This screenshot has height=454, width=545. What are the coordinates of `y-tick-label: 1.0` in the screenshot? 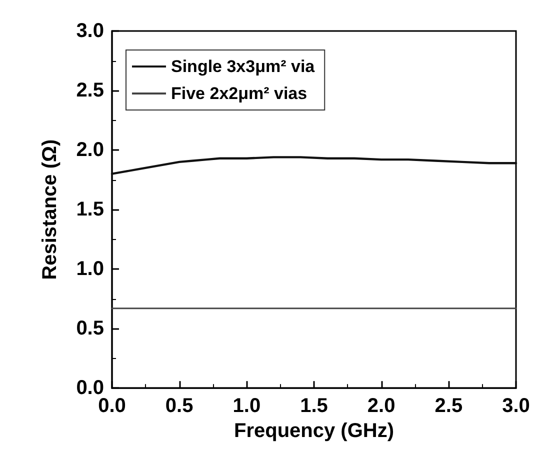 It's located at (90, 269).